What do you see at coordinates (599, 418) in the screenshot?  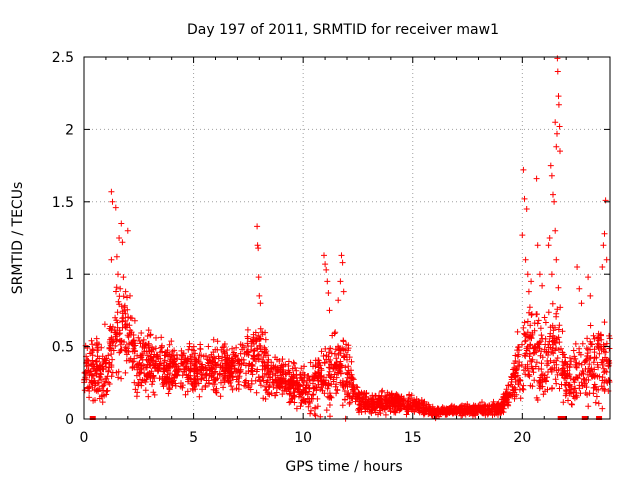 I see `data-point-low` at bounding box center [599, 418].